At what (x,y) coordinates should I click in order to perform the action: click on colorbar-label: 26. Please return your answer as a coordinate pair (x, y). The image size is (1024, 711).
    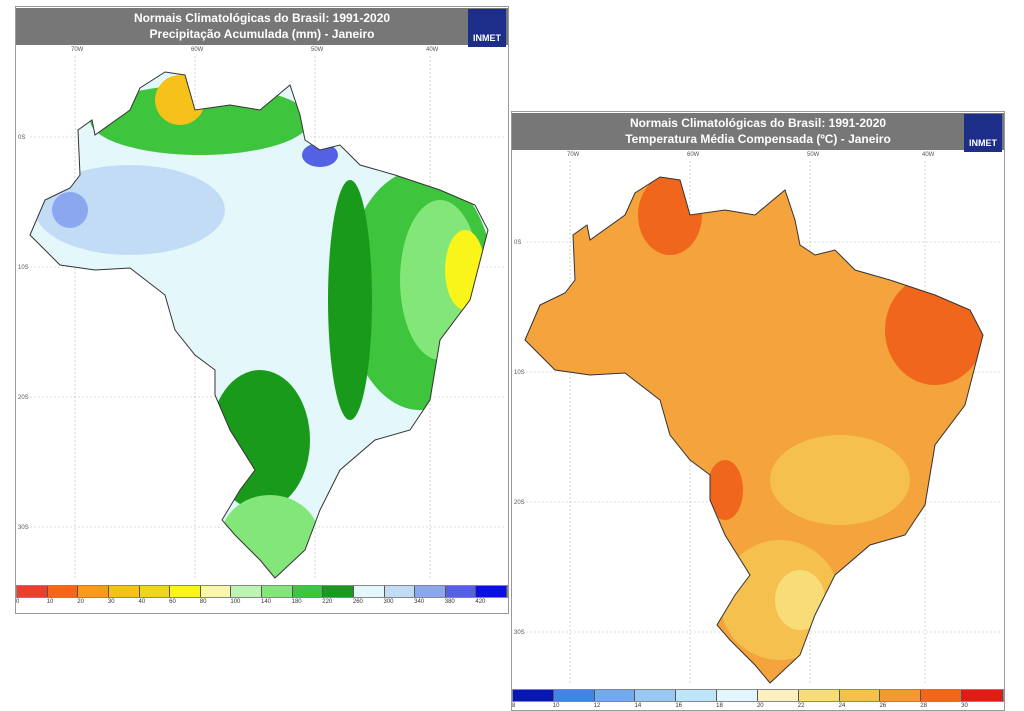
    Looking at the image, I should click on (883, 706).